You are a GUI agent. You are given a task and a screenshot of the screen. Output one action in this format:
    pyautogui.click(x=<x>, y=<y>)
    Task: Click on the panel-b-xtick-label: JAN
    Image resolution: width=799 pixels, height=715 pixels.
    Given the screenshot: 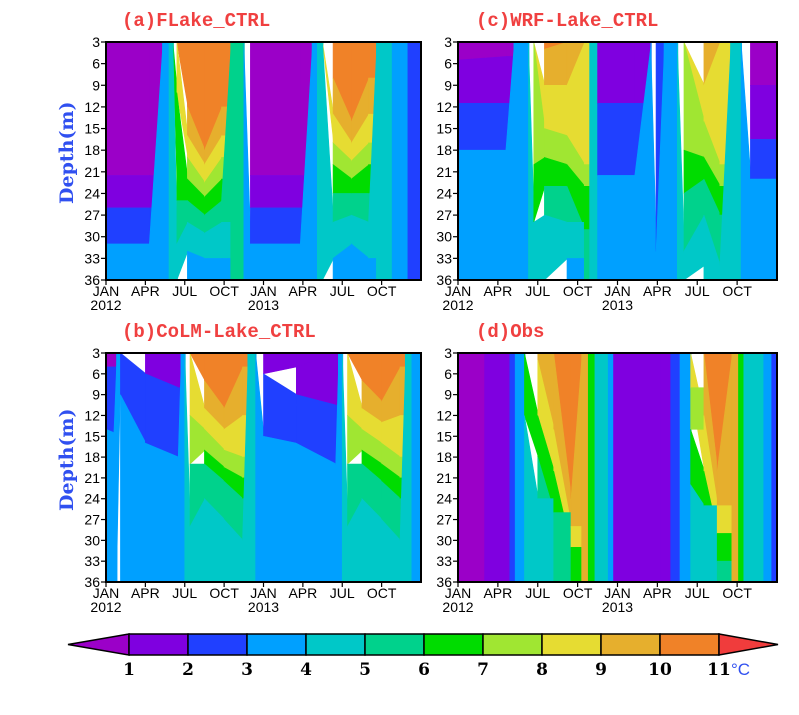 What is the action you would take?
    pyautogui.click(x=106, y=593)
    